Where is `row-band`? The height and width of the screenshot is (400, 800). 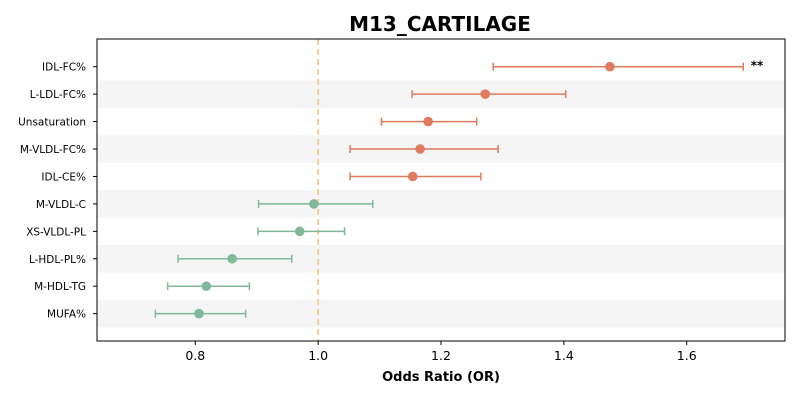
row-band is located at coordinates (441, 204).